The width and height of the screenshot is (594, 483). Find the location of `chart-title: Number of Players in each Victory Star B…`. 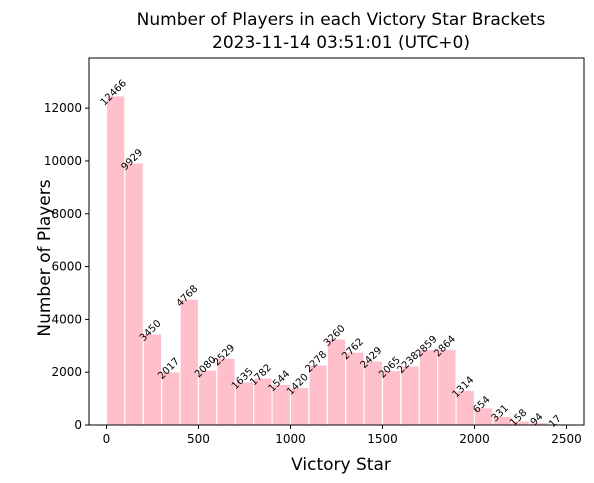

chart-title: Number of Players in each Victory Star B… is located at coordinates (341, 20).